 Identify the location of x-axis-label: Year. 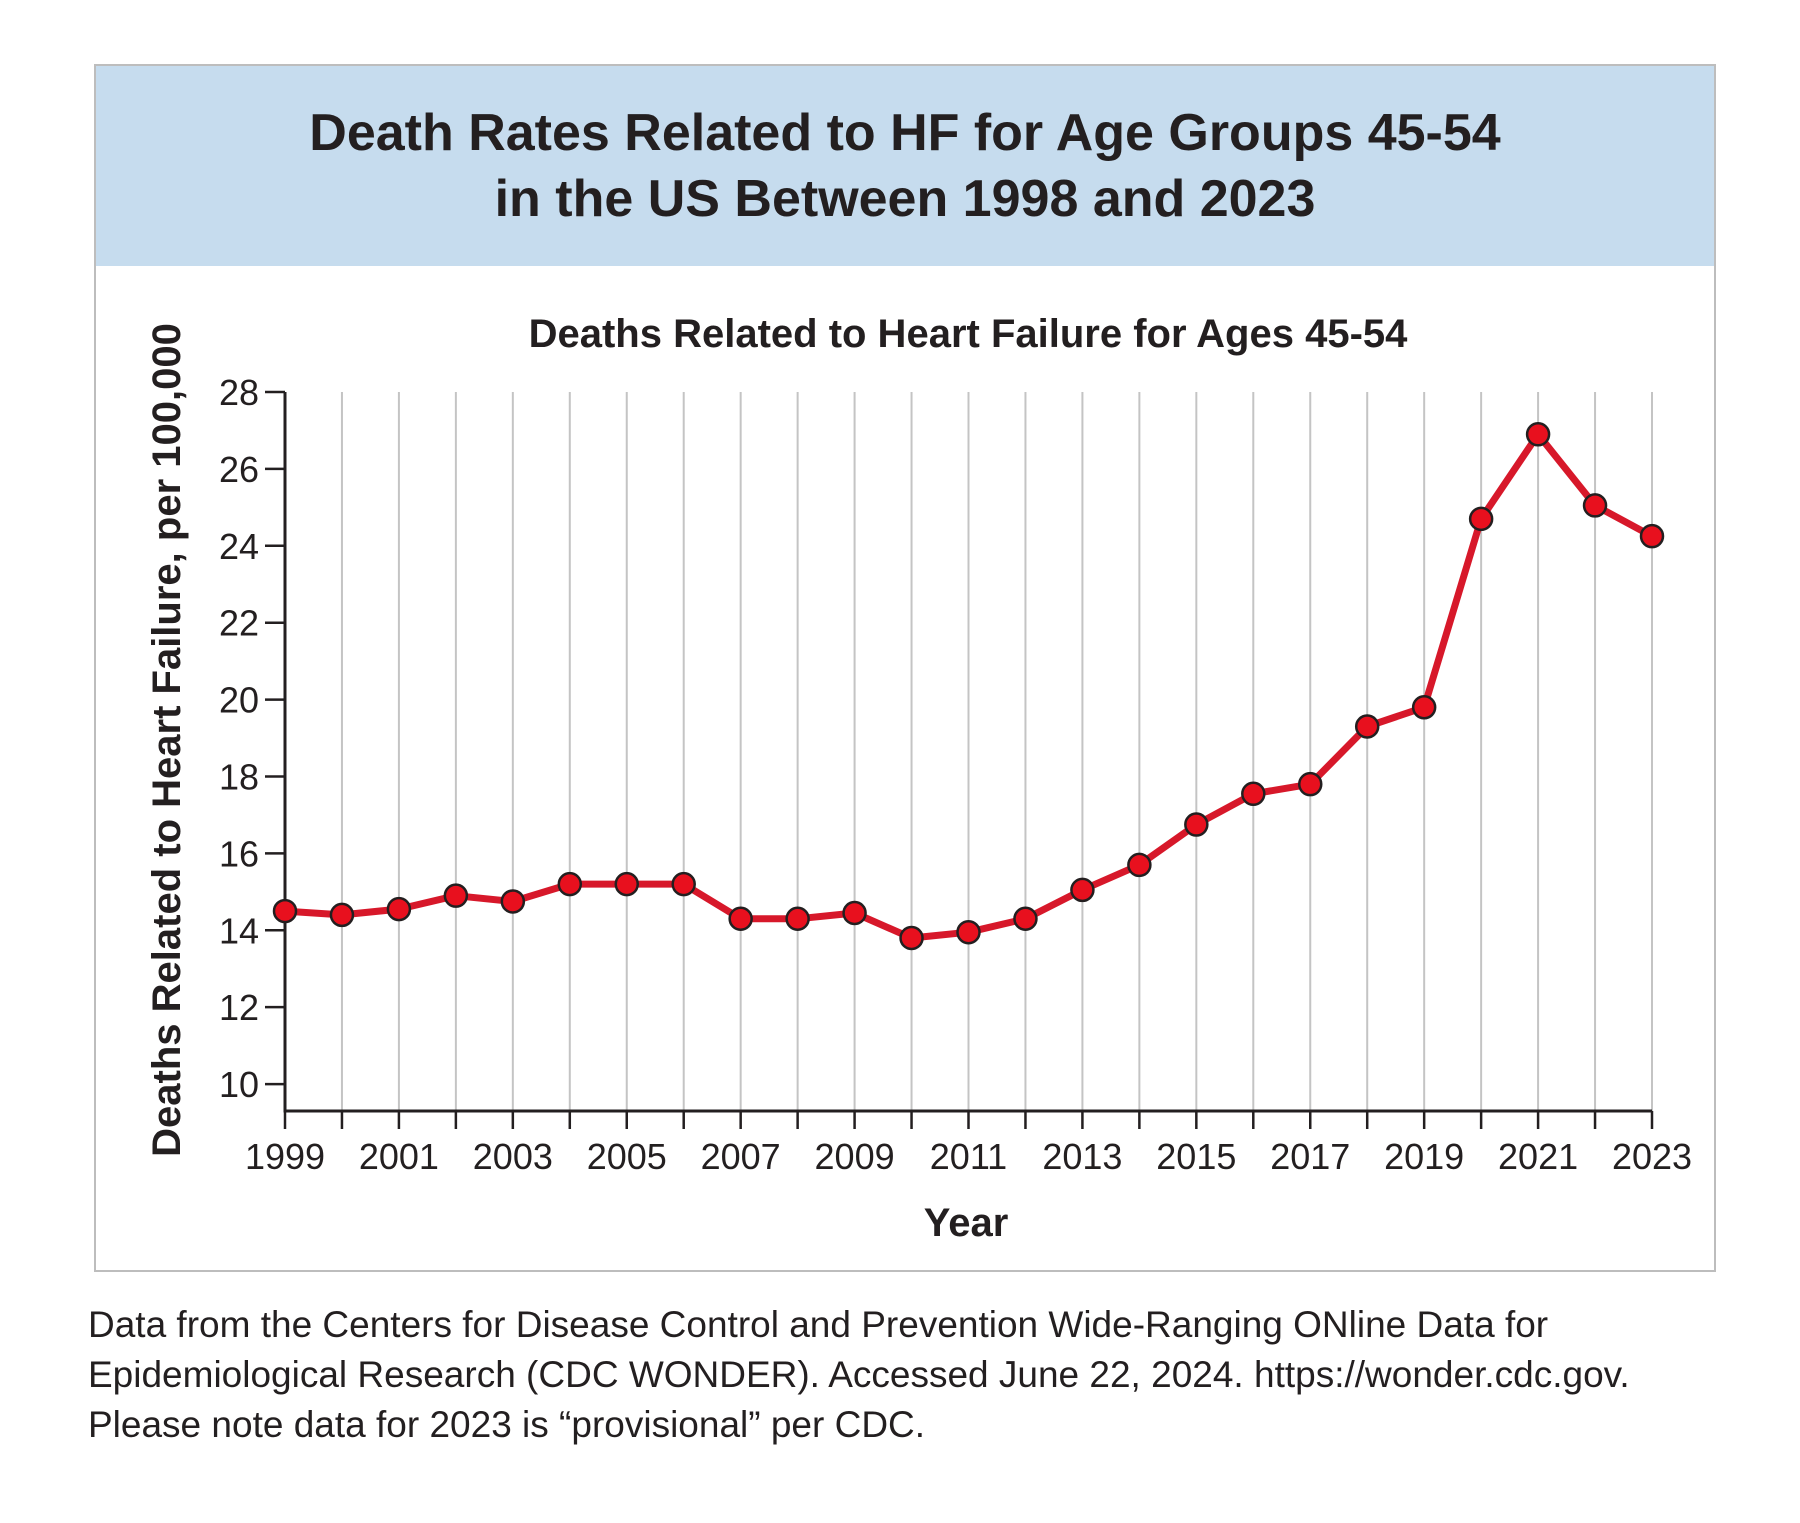
(966, 1223).